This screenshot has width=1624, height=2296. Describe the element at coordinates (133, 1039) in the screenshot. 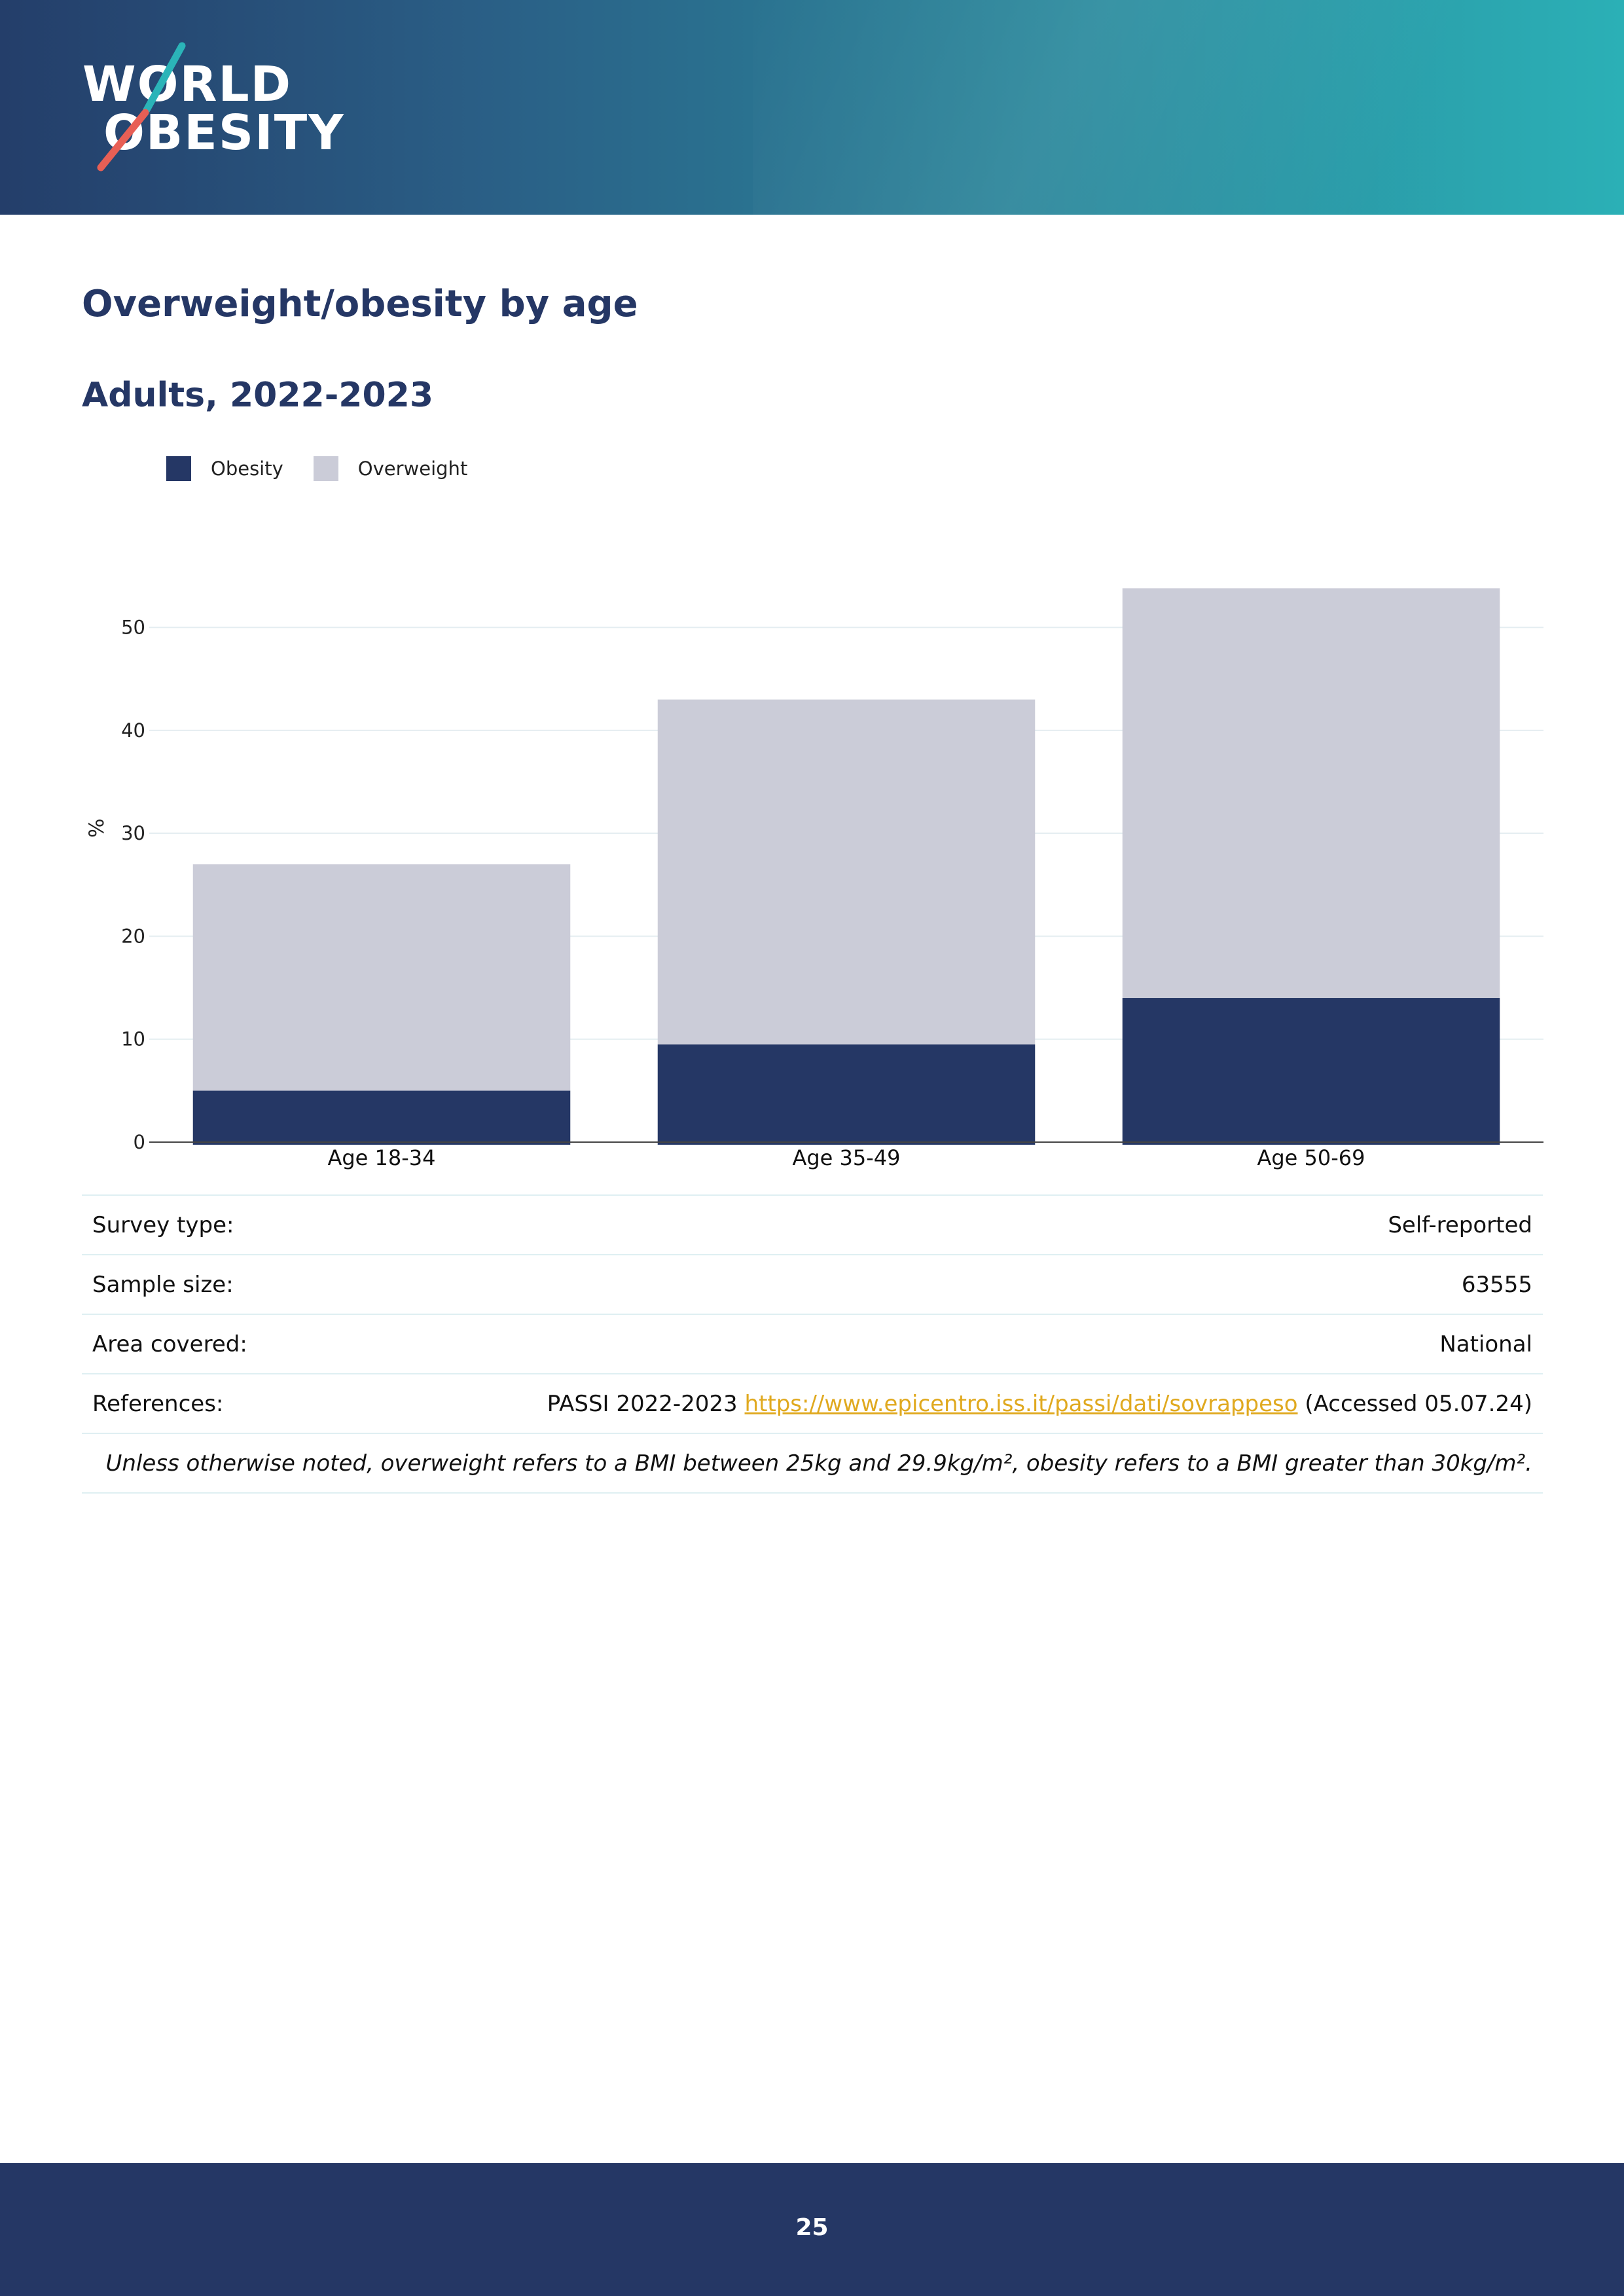

I see `y-tick-label: 10` at that location.